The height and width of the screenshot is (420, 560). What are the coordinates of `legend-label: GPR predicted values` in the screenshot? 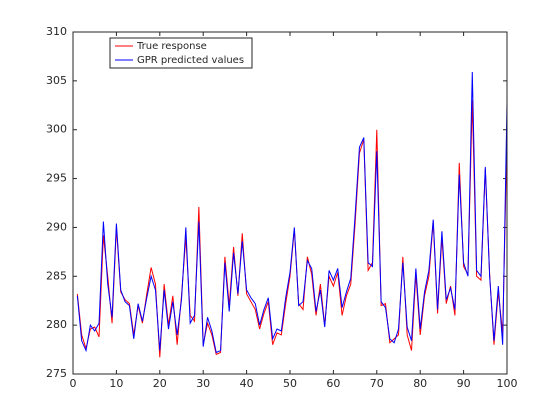 It's located at (190, 60).